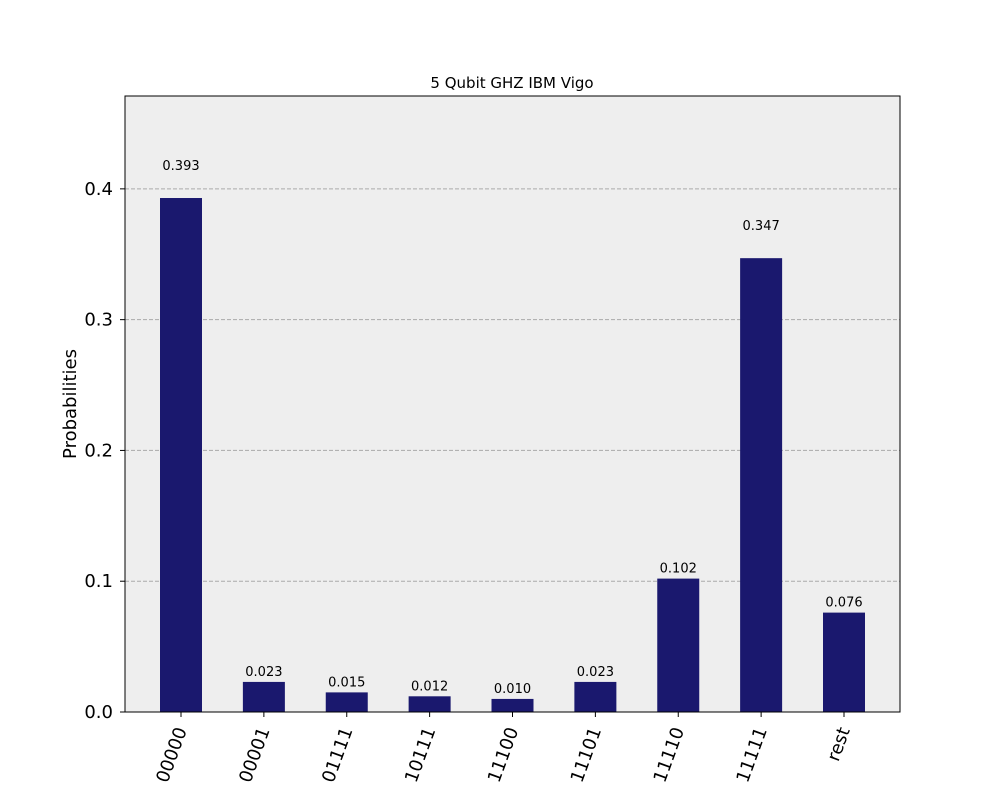 Image resolution: width=1000 pixels, height=800 pixels. Describe the element at coordinates (678, 569) in the screenshot. I see `value-label: 0.102` at that location.